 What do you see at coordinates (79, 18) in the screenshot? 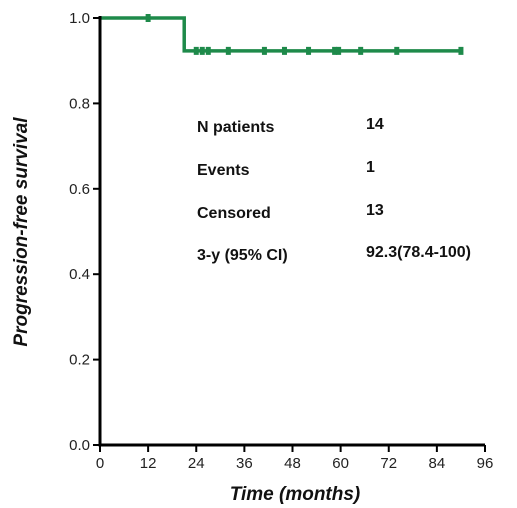
I see `y-tick-label: 1.0` at bounding box center [79, 18].